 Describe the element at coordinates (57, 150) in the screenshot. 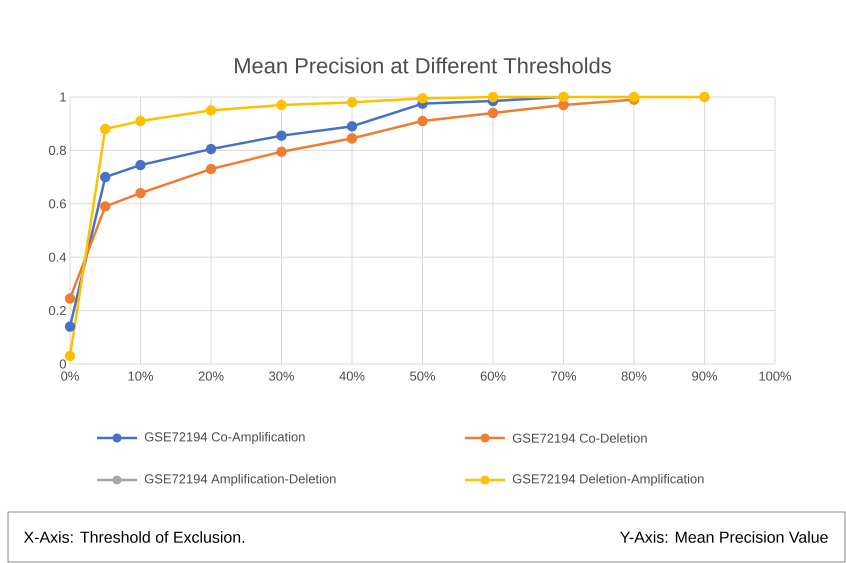

I see `y-tick-label: 0.8` at that location.